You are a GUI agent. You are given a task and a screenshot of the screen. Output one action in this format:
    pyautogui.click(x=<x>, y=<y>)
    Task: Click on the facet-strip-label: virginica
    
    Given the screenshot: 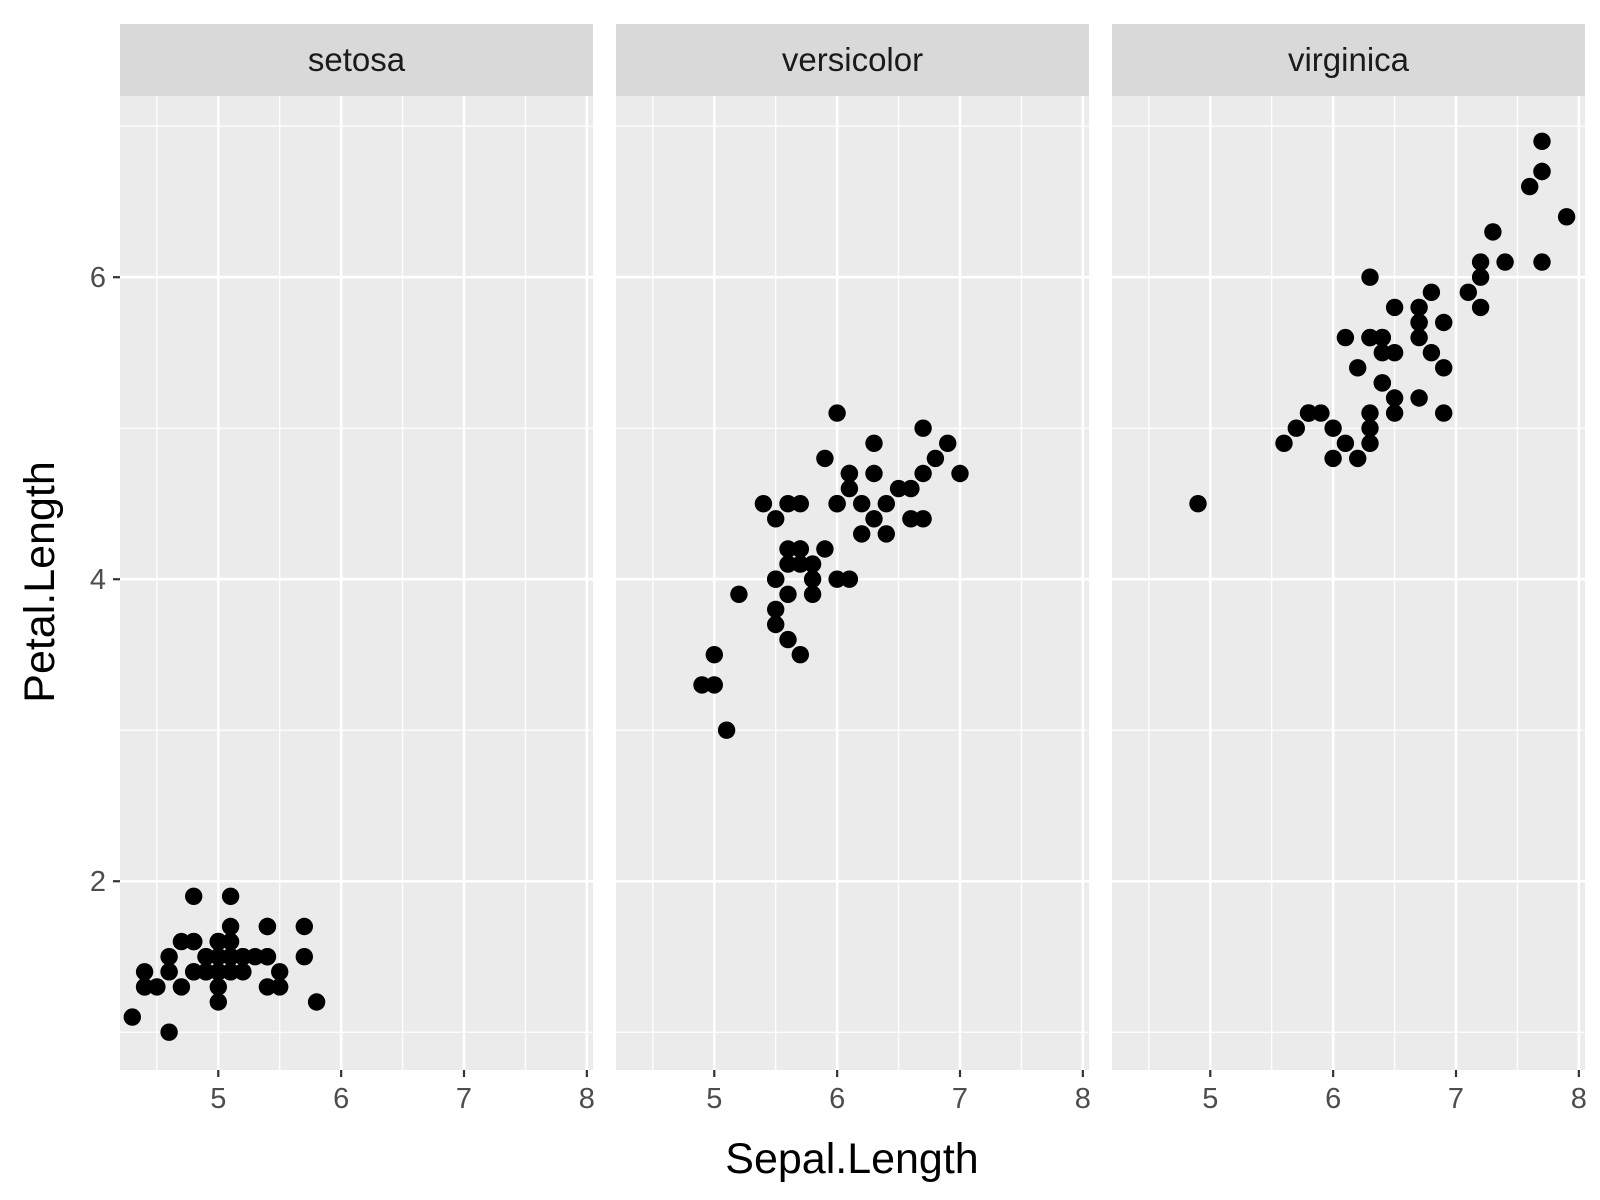 What is the action you would take?
    pyautogui.click(x=1349, y=59)
    